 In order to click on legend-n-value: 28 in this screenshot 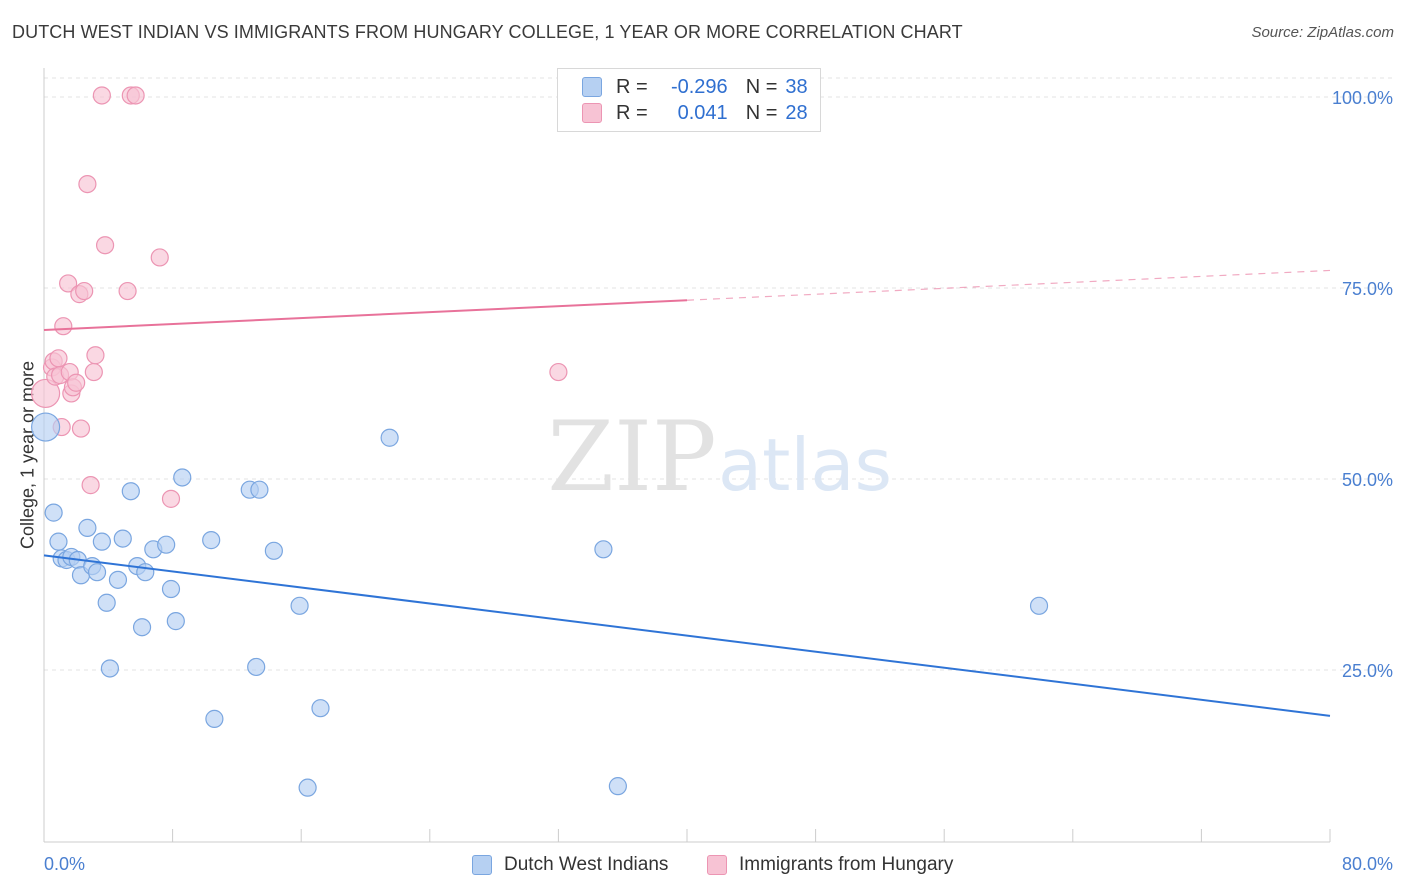, I will do `click(796, 112)`.